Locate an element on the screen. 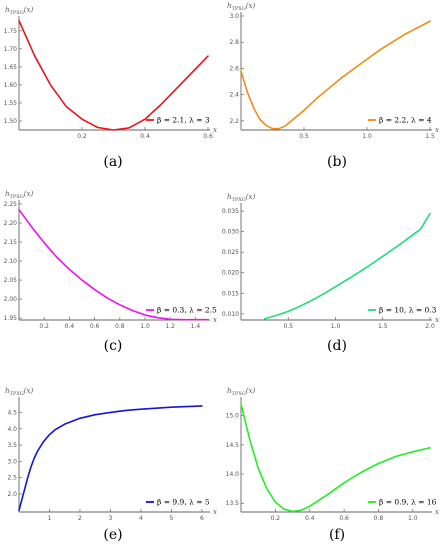 The height and width of the screenshot is (550, 444). x-tick-label: 6 is located at coordinates (202, 518).